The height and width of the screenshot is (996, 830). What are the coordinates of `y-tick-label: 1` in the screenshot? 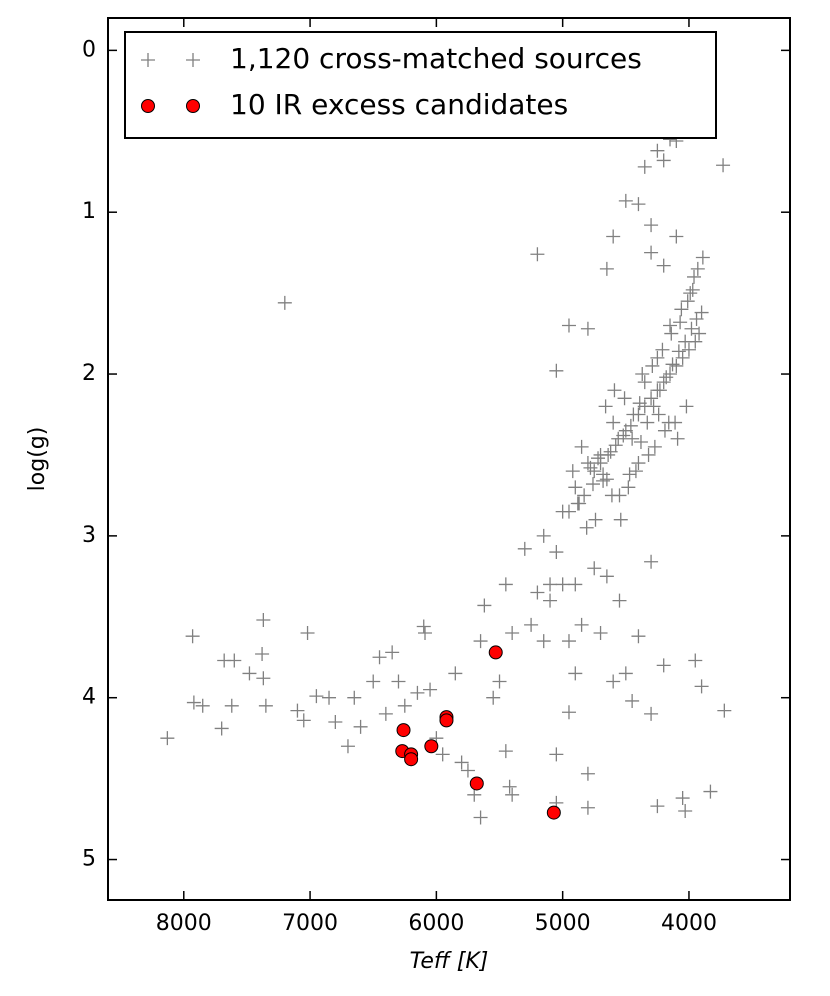 It's located at (89, 211).